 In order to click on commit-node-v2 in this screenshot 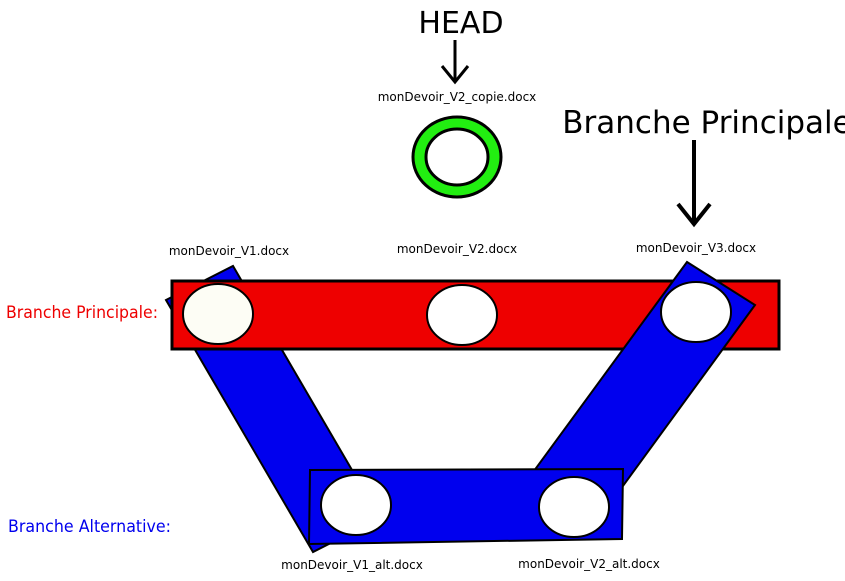, I will do `click(462, 315)`.